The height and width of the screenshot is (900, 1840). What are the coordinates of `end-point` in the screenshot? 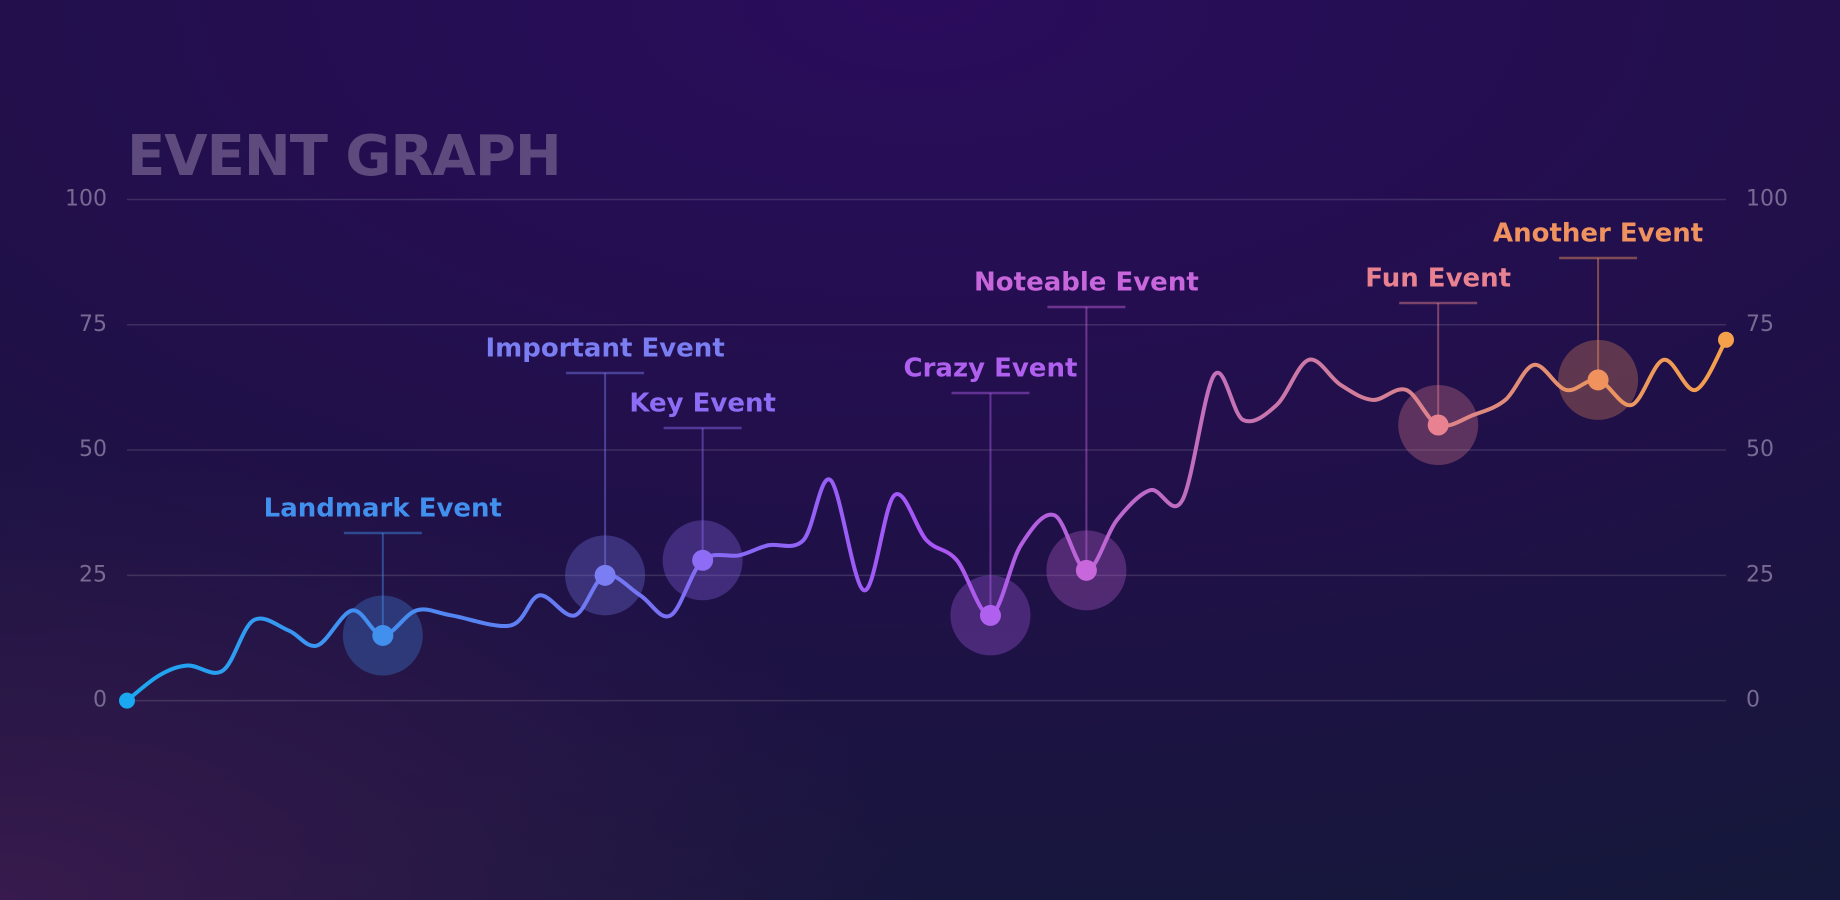 It's located at (1726, 339).